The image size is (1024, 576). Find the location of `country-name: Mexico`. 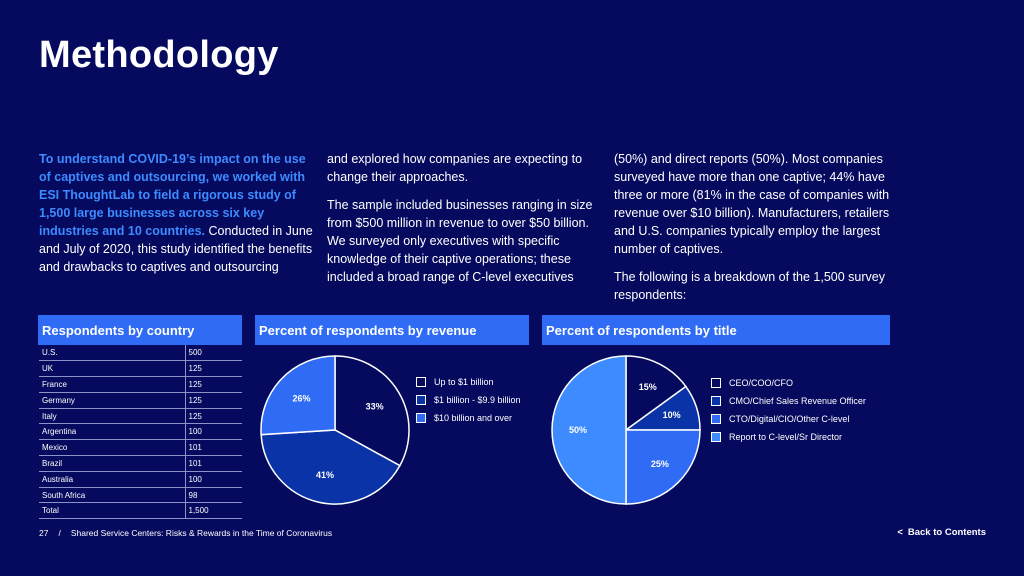

country-name: Mexico is located at coordinates (112, 448).